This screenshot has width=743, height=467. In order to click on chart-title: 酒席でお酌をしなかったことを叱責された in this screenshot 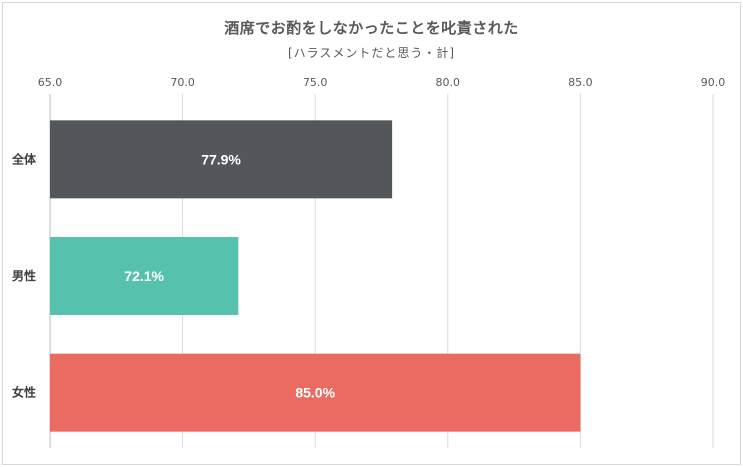, I will do `click(371, 28)`.